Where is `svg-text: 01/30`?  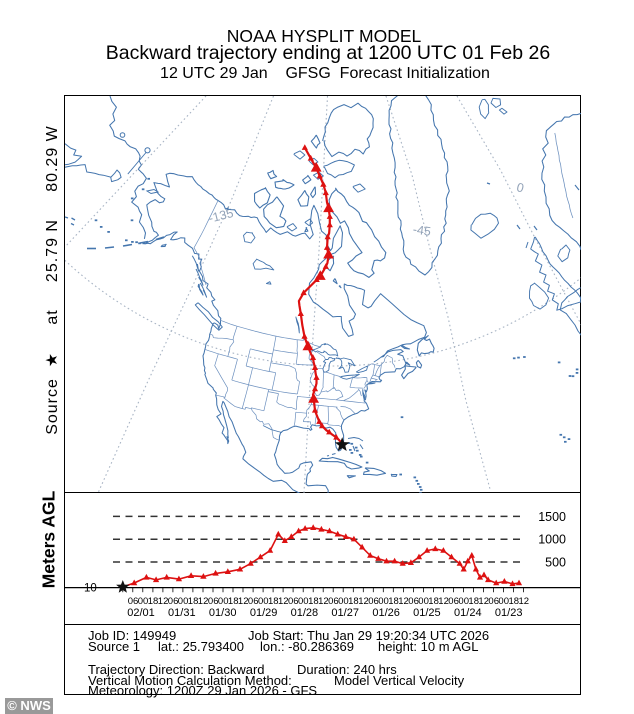
svg-text: 01/30 is located at coordinates (223, 613).